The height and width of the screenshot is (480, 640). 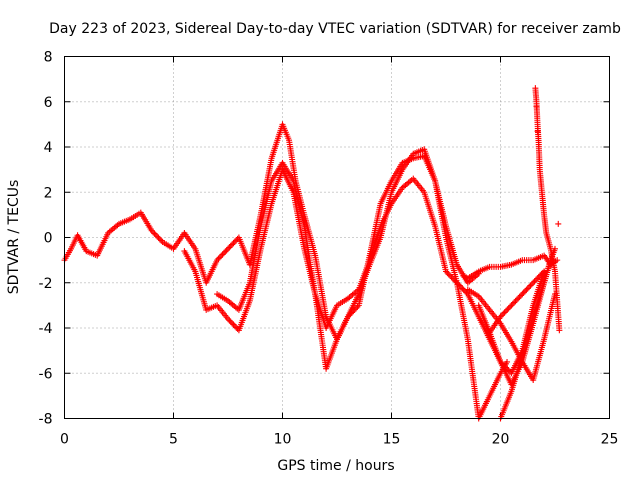 What do you see at coordinates (46, 374) in the screenshot?
I see `y-tick-label: -6` at bounding box center [46, 374].